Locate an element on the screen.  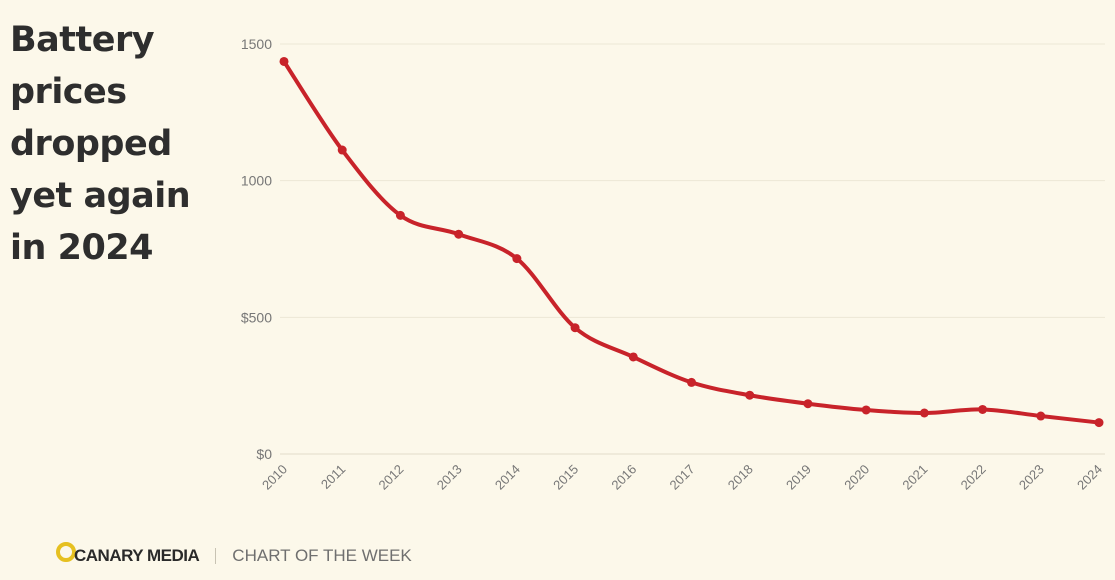
y-tick-label: 1500 is located at coordinates (256, 44).